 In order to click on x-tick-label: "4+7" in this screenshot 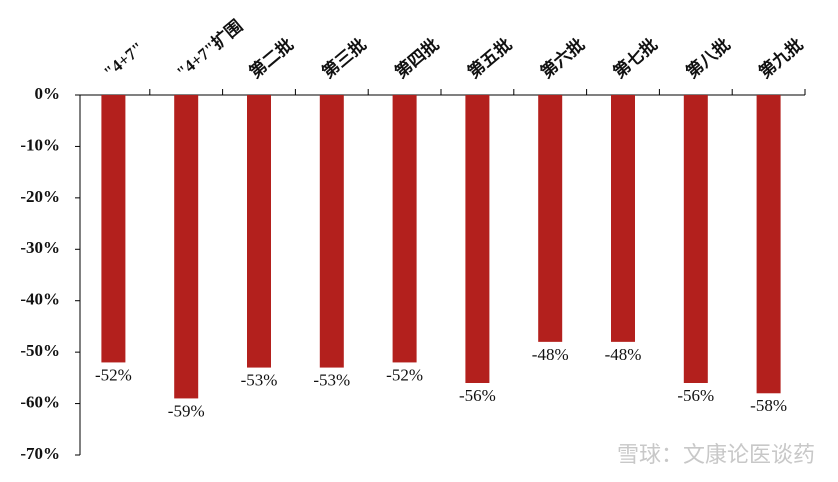, I will do `click(123, 60)`.